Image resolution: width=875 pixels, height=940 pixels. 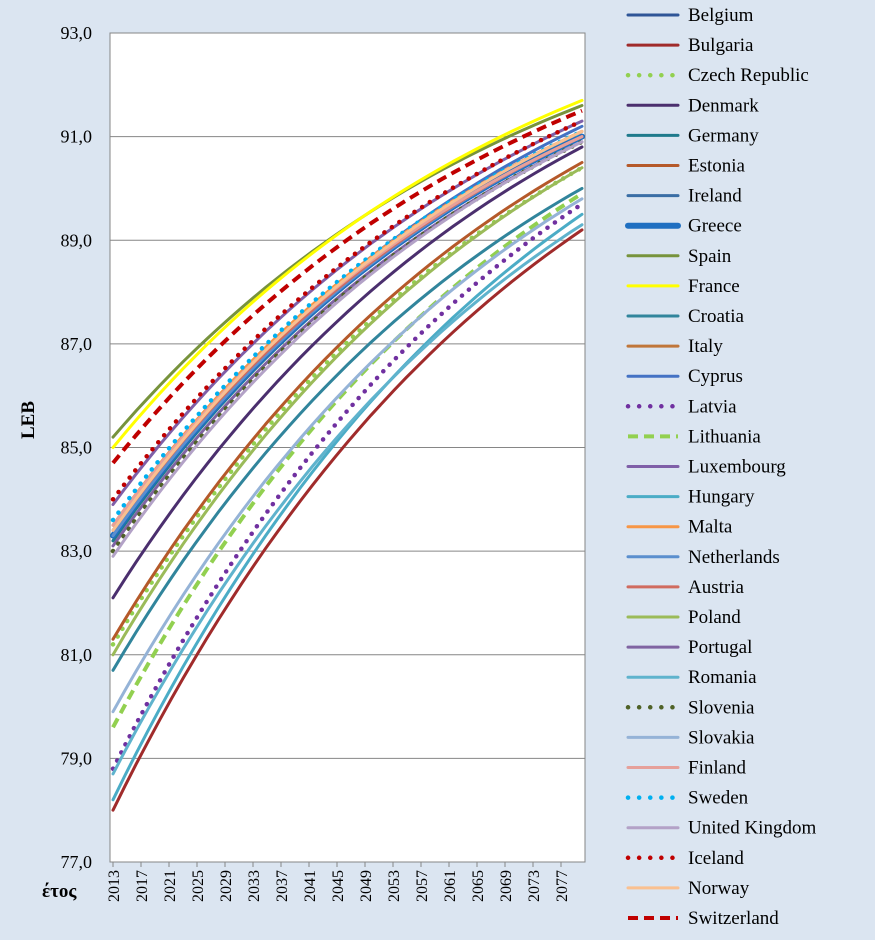 What do you see at coordinates (721, 15) in the screenshot?
I see `legend-label: Belgium` at bounding box center [721, 15].